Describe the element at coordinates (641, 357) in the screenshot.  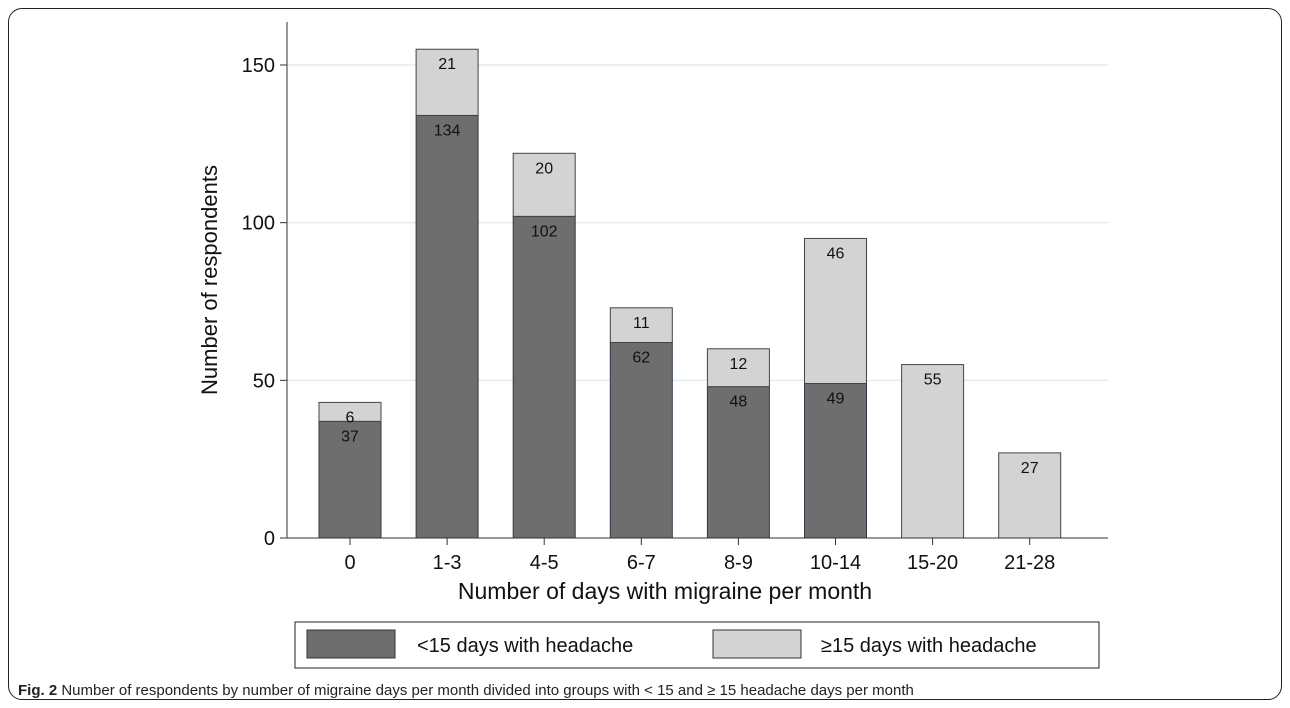
I see `bar-label-6-7-series0: 62` at that location.